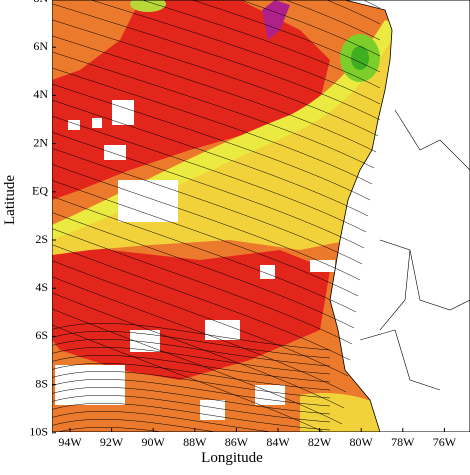 The height and width of the screenshot is (475, 470). Describe the element at coordinates (414, 250) in the screenshot. I see `borders` at that location.